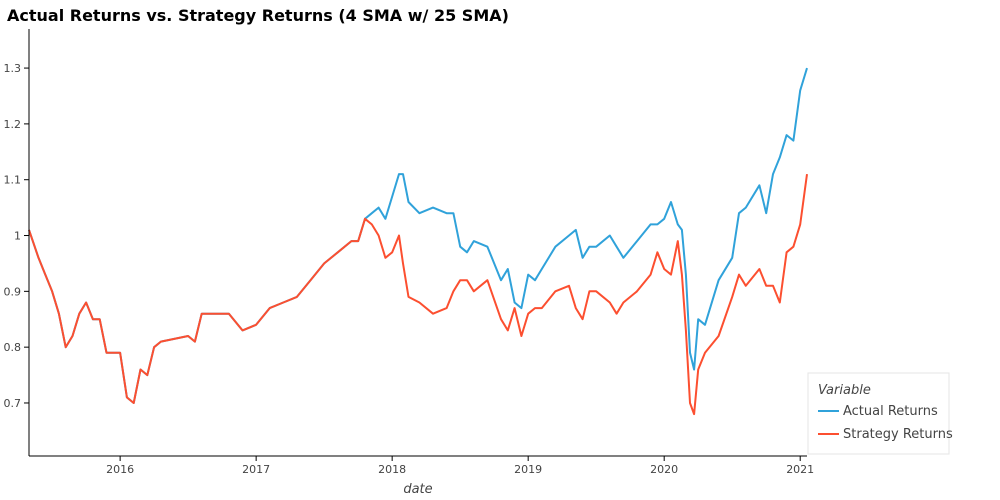  What do you see at coordinates (392, 469) in the screenshot?
I see `x-tick-label: 2018` at bounding box center [392, 469].